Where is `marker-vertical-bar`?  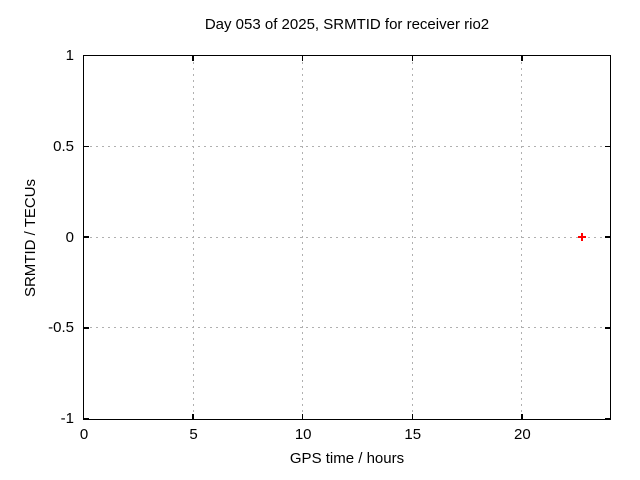
marker-vertical-bar is located at coordinates (581, 237).